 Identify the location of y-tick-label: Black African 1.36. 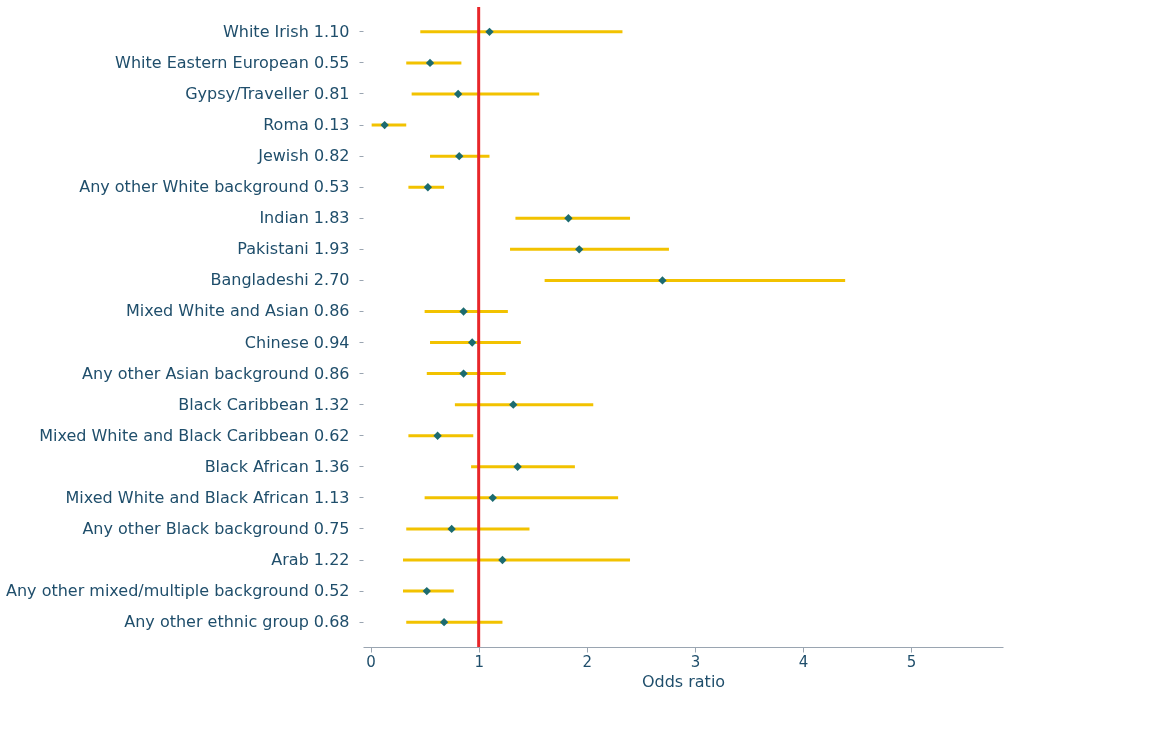
(277, 466).